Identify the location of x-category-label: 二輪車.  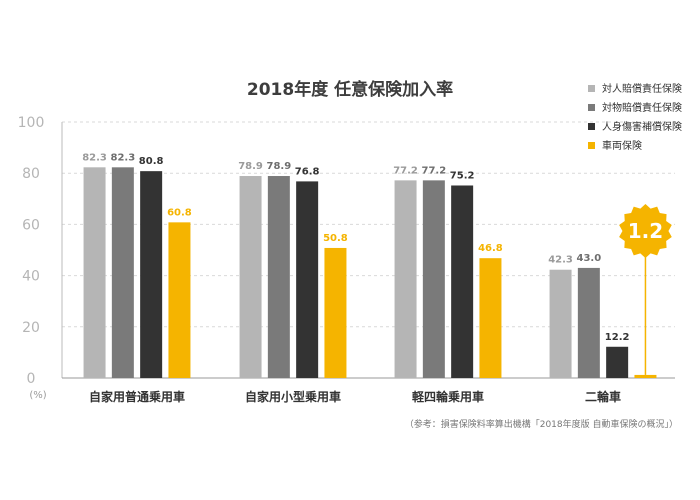
(603, 396).